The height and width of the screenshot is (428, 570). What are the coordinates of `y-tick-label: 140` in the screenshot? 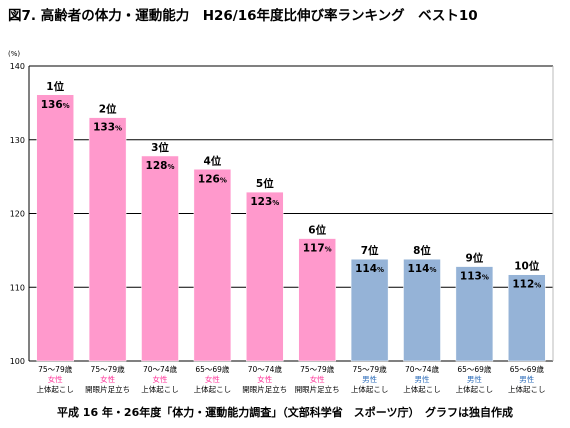 It's located at (17, 66).